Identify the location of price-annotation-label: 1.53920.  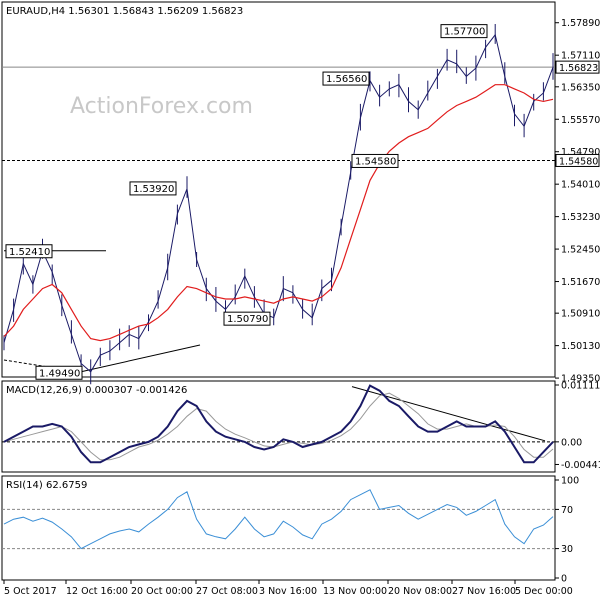
(153, 189).